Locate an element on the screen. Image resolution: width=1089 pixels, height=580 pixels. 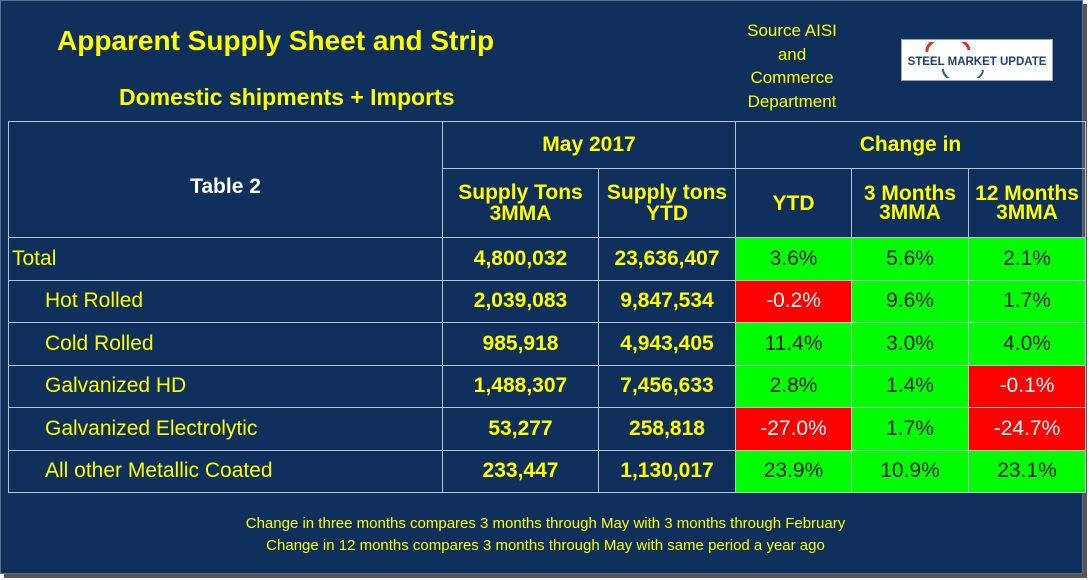
cell-tons-ytd: 4,943,405 is located at coordinates (667, 344).